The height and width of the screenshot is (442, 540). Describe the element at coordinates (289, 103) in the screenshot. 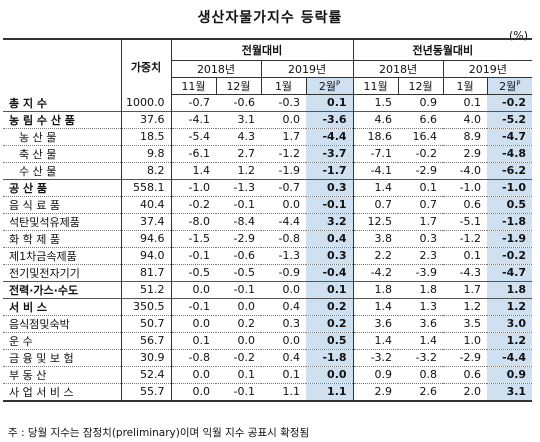

I see `value-cell: -0.3` at that location.